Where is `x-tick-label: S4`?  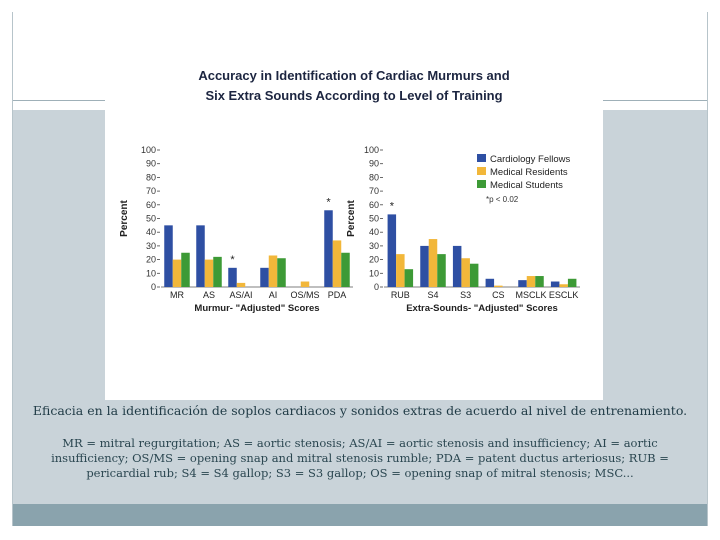
x-tick-label: S4 is located at coordinates (432, 295).